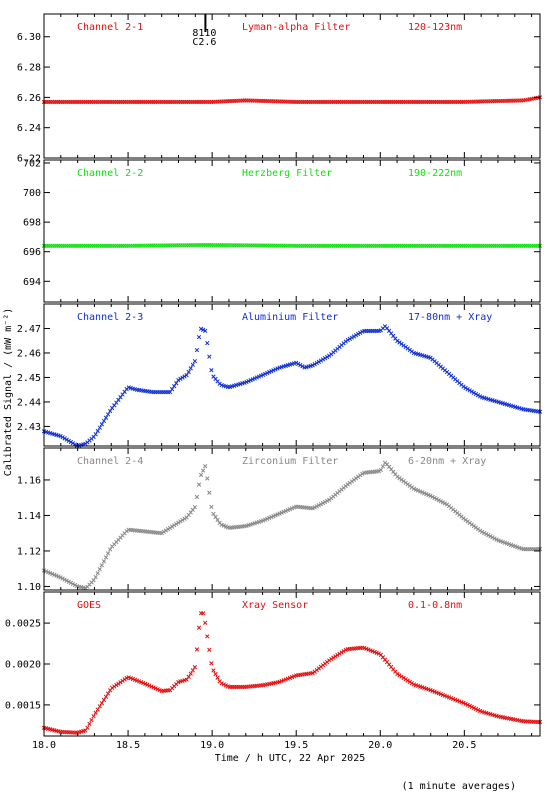  I want to click on y-tick-label: 694, so click(32, 282).